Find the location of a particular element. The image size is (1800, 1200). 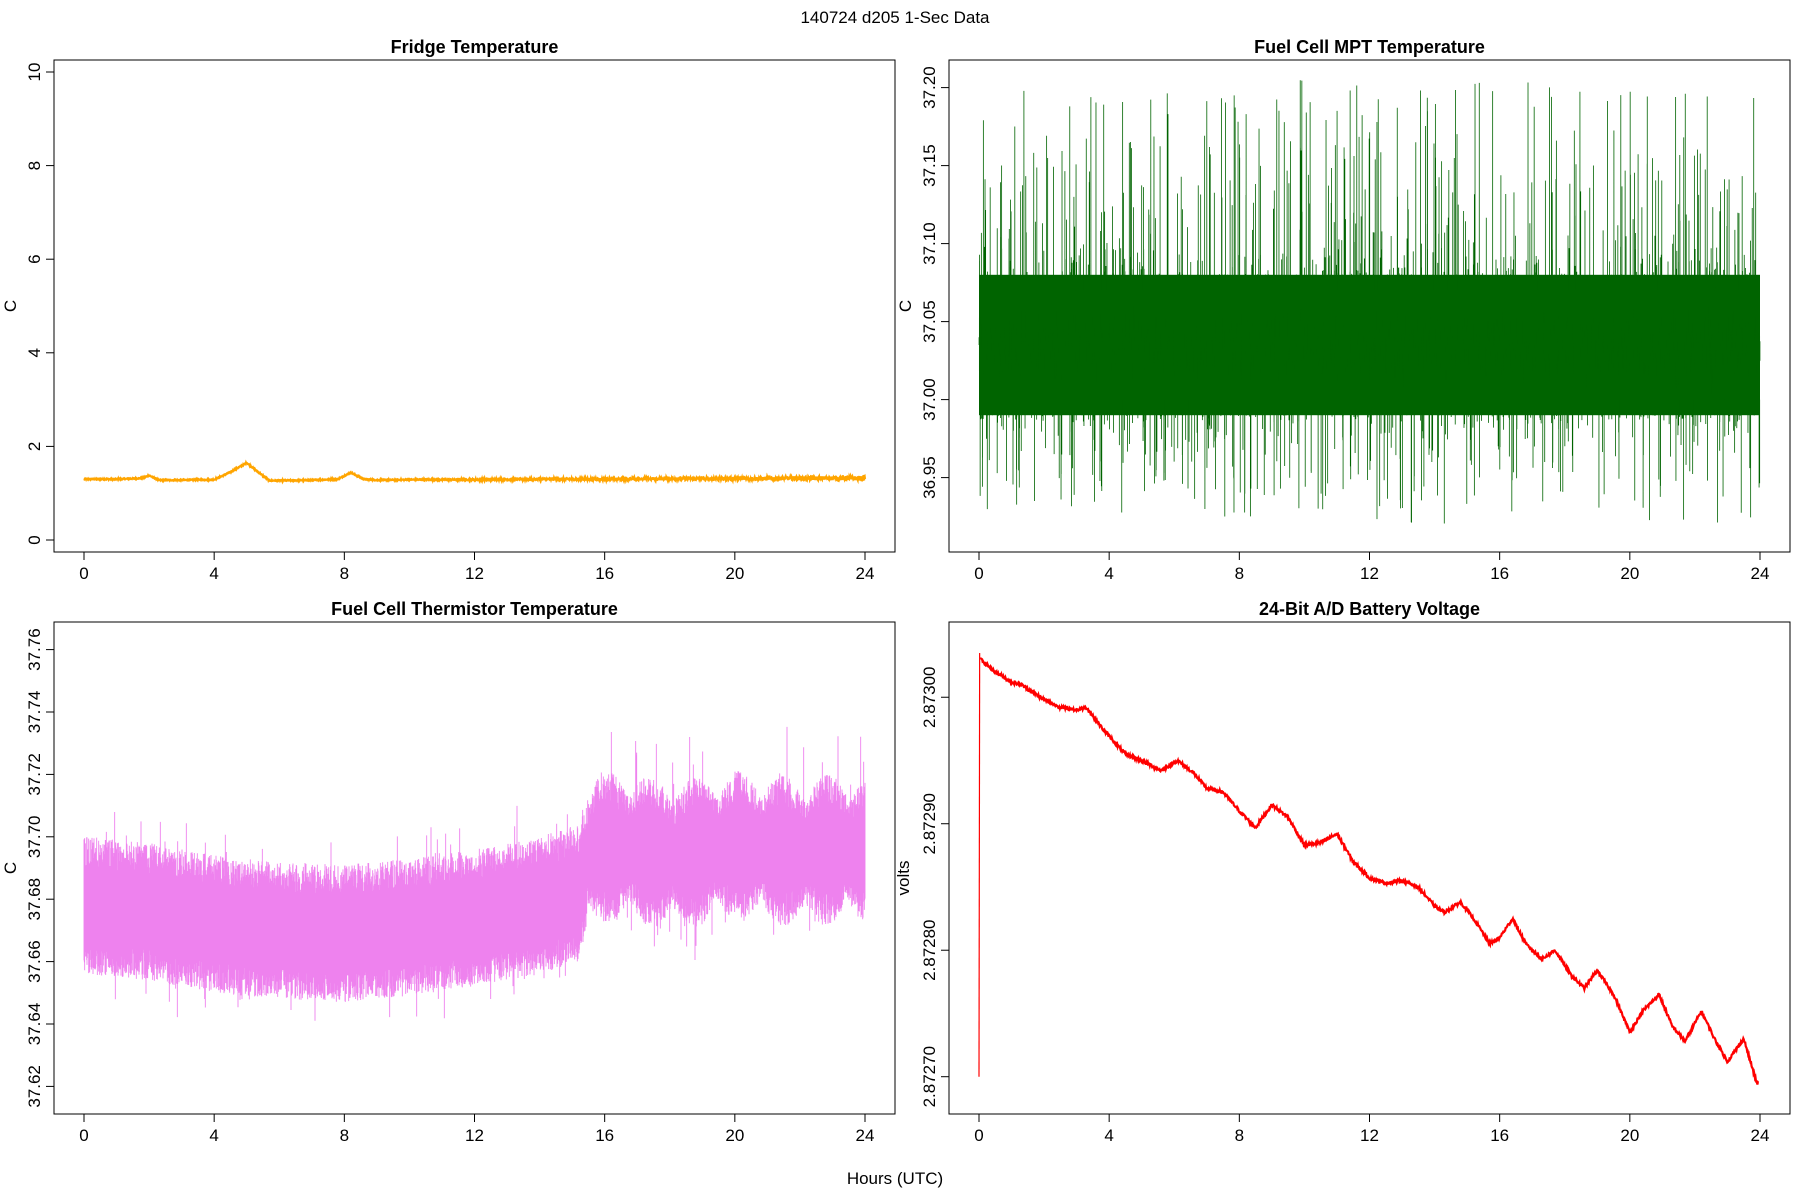

y-tick-label: 0 is located at coordinates (34, 539).